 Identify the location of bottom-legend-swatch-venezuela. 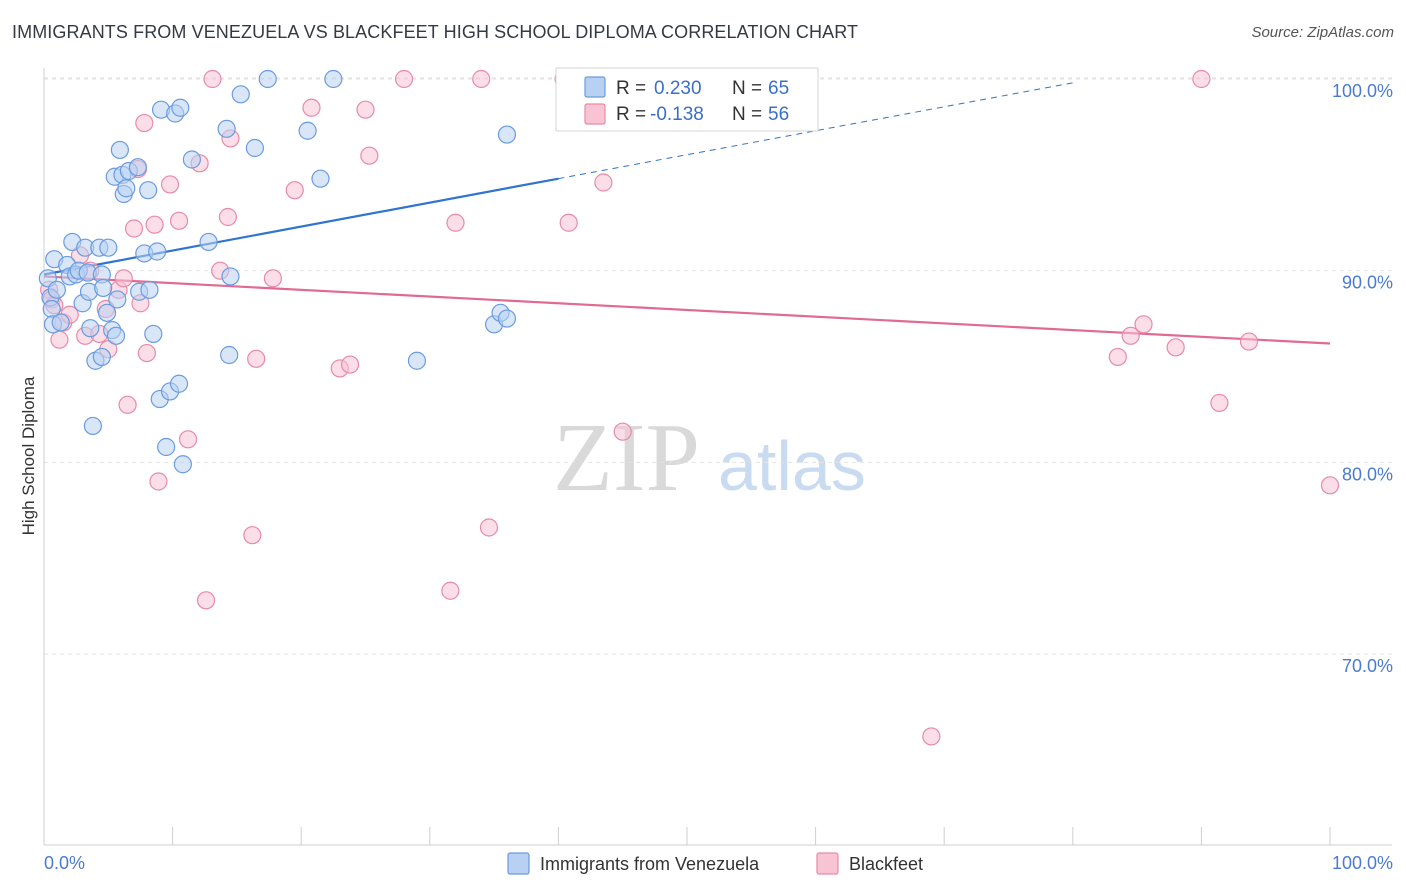
(518, 863).